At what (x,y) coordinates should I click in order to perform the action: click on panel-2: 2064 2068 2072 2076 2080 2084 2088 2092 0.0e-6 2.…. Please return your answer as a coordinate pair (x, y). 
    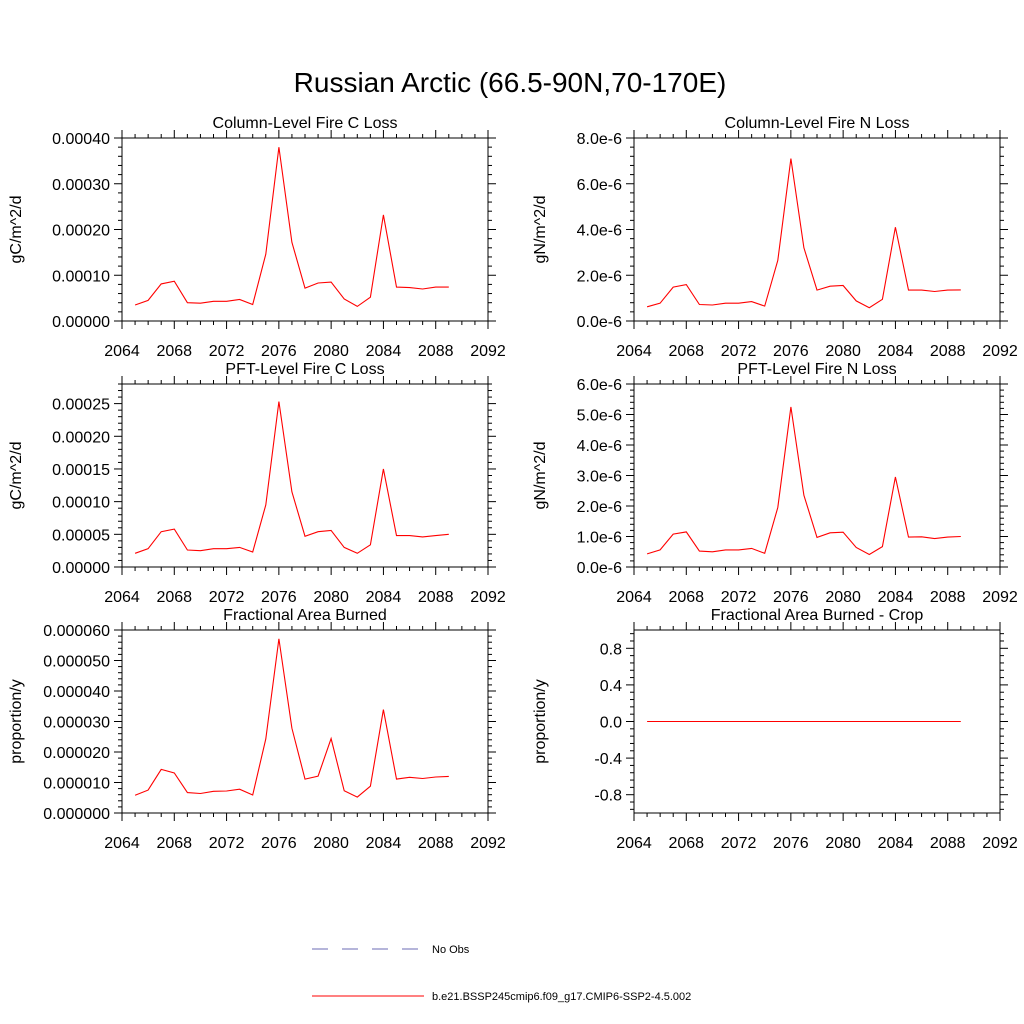
    Looking at the image, I should click on (775, 237).